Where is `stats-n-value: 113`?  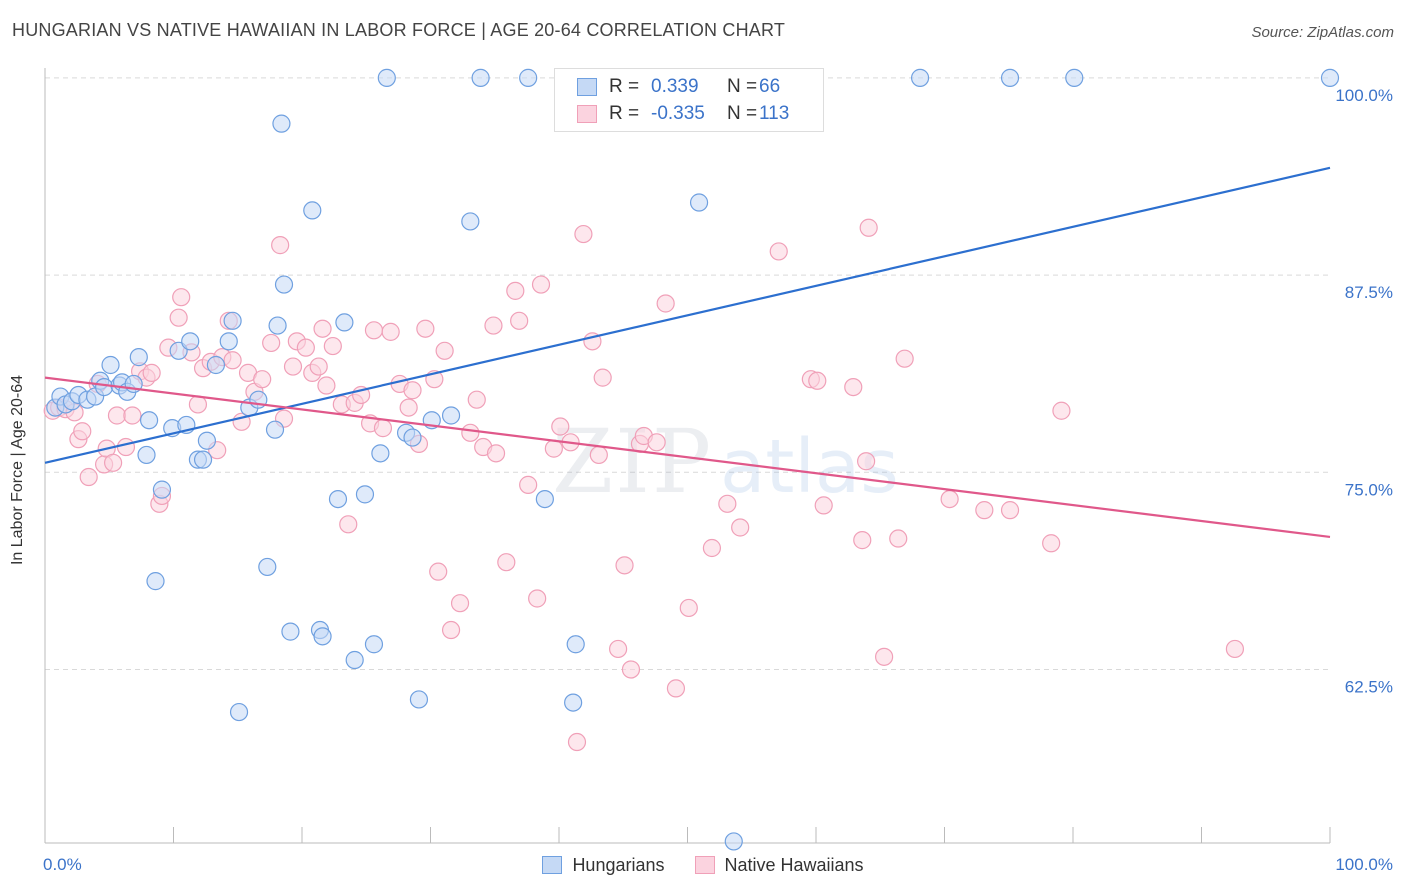
stats-n-value: 113 is located at coordinates (774, 113).